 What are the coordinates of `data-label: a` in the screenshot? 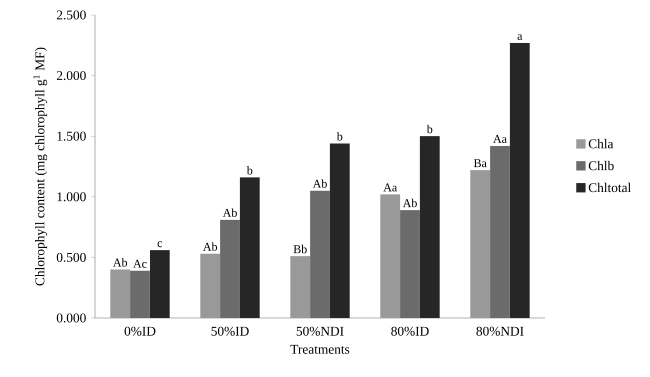 It's located at (520, 37).